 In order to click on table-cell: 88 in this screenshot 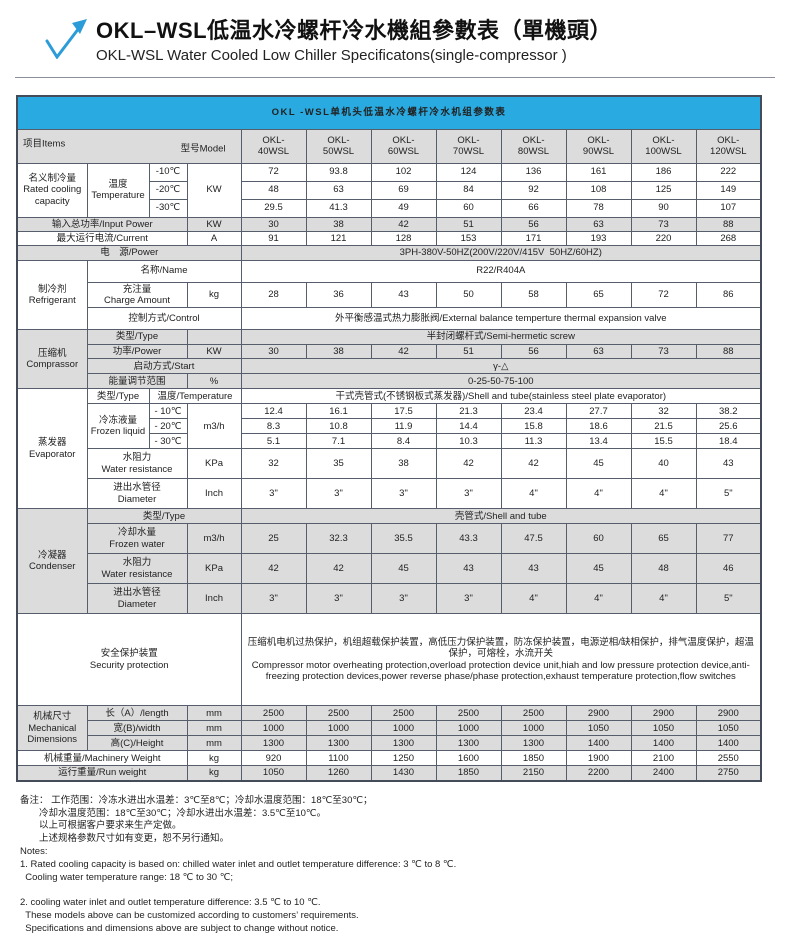, I will do `click(728, 224)`.